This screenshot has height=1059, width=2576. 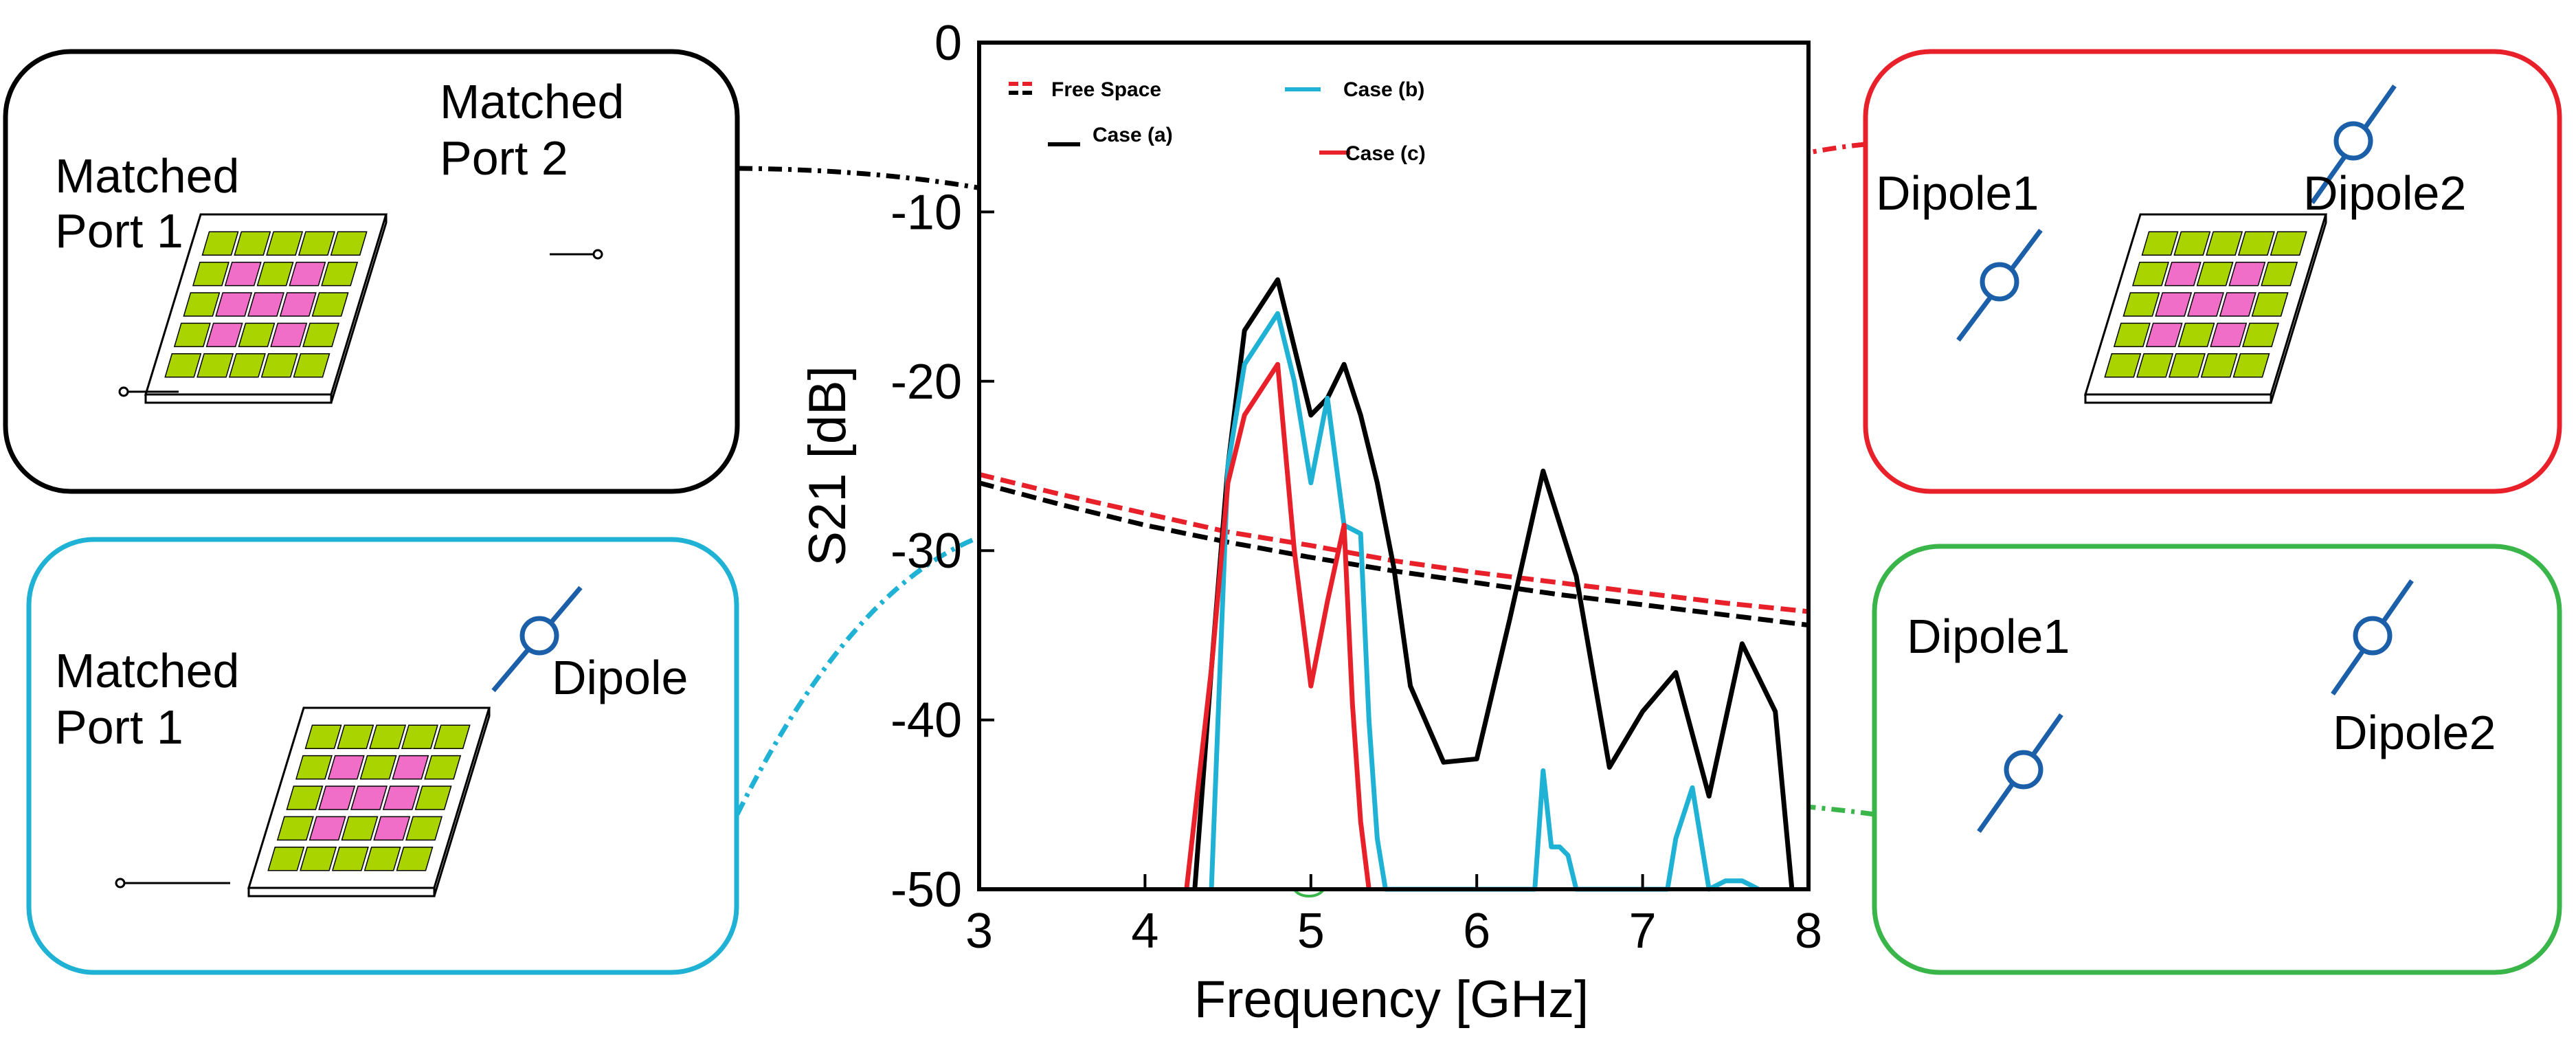 I want to click on case-b-port1-label: Port 1, so click(x=119, y=727).